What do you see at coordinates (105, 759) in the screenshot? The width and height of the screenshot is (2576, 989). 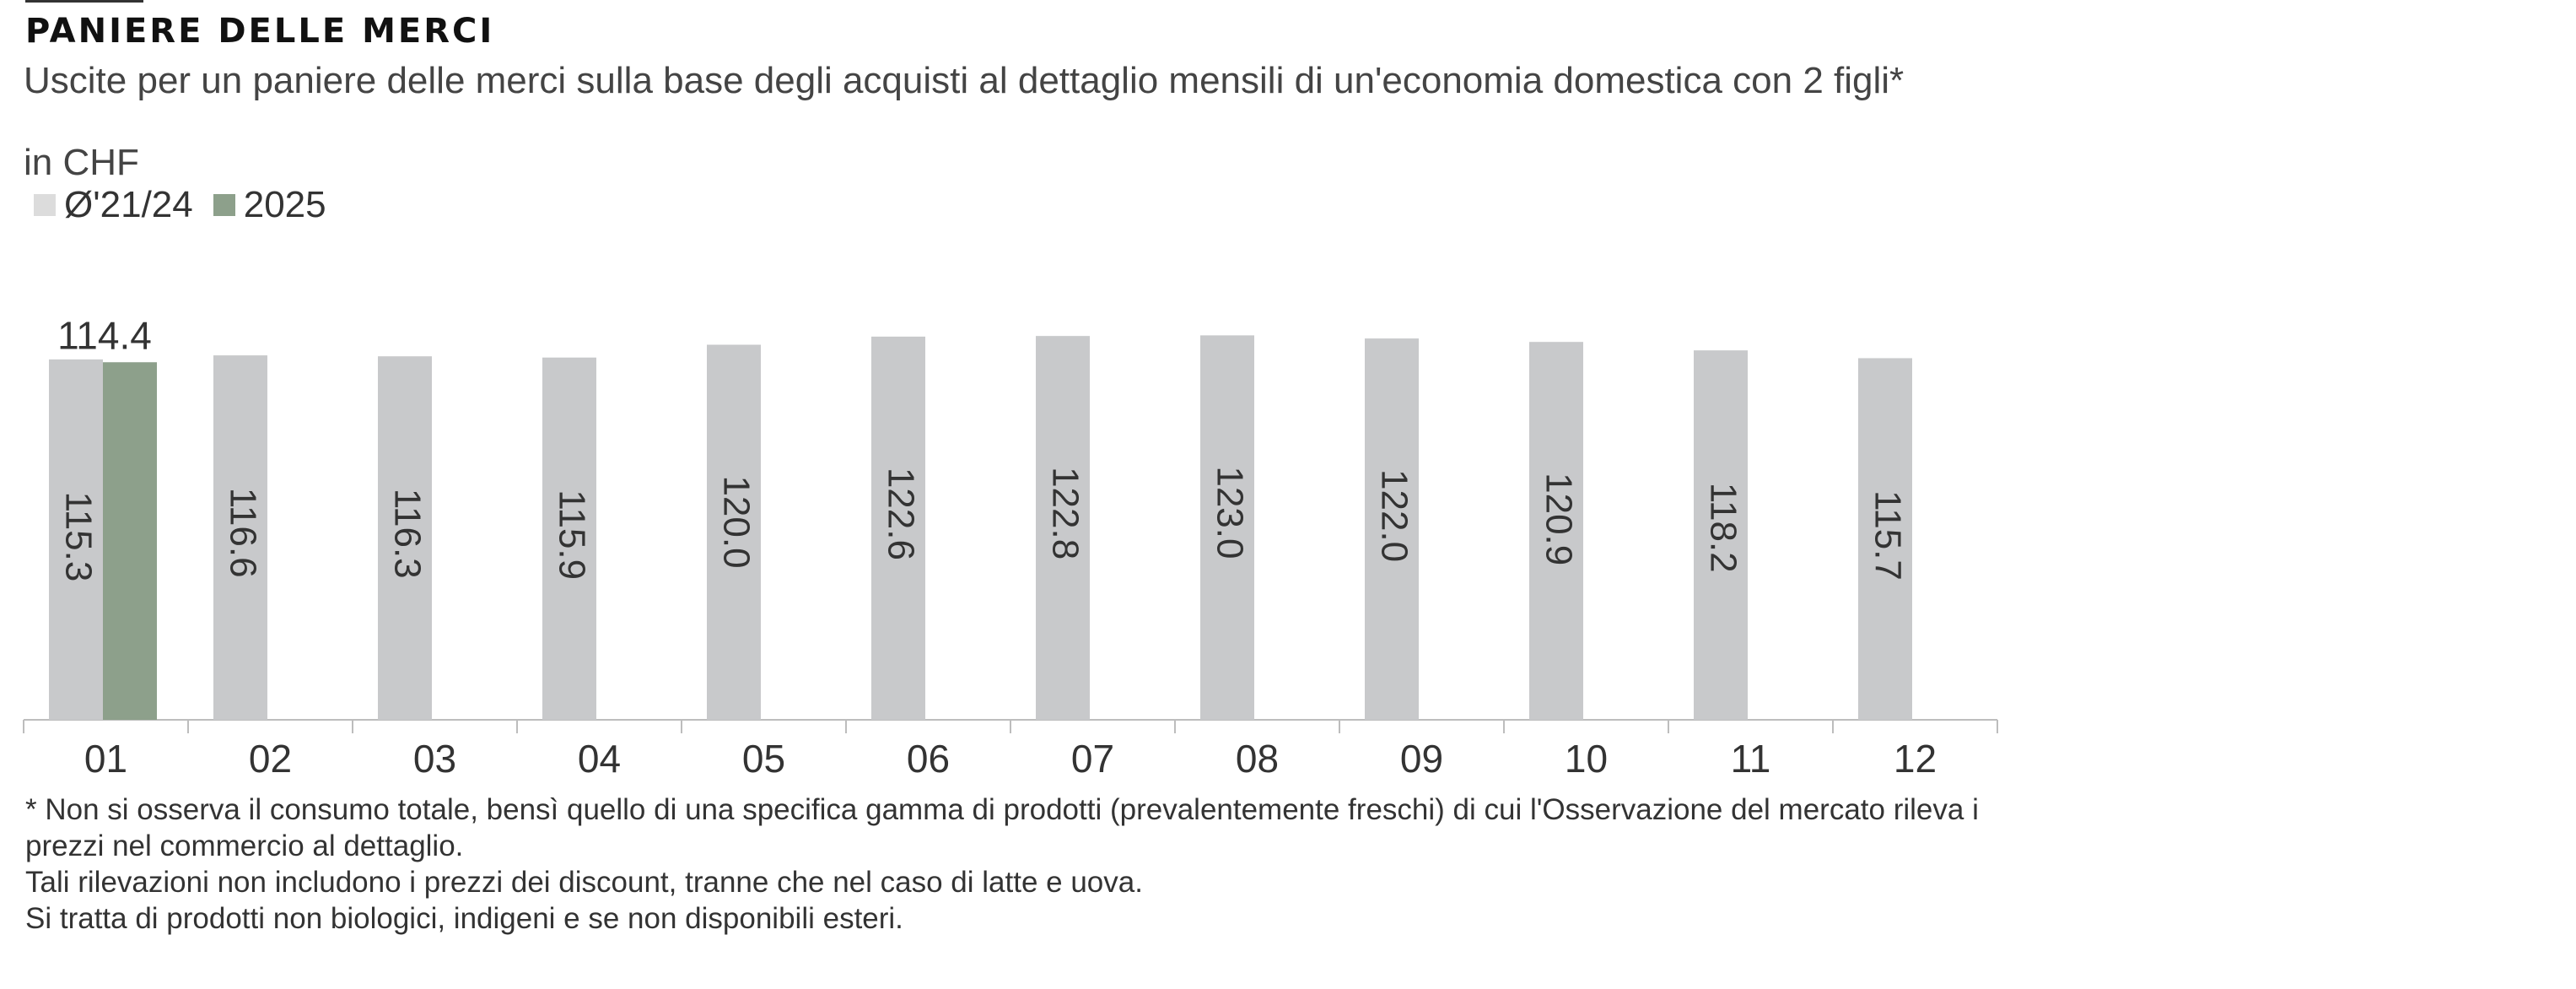 I see `x-tick-label: 01` at bounding box center [105, 759].